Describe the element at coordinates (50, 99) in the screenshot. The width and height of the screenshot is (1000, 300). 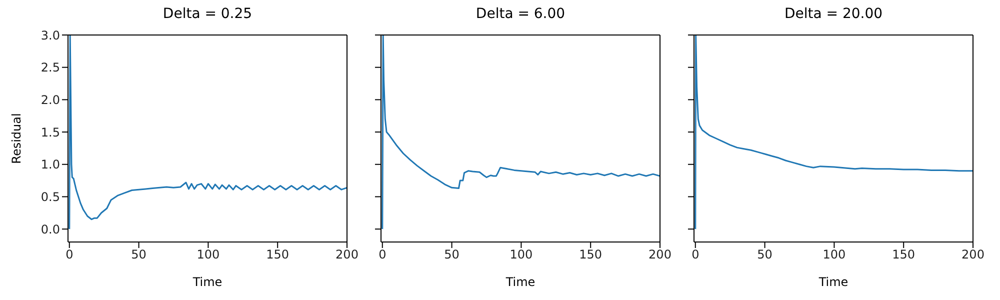
I see `y-tick-label: 2.0` at that location.